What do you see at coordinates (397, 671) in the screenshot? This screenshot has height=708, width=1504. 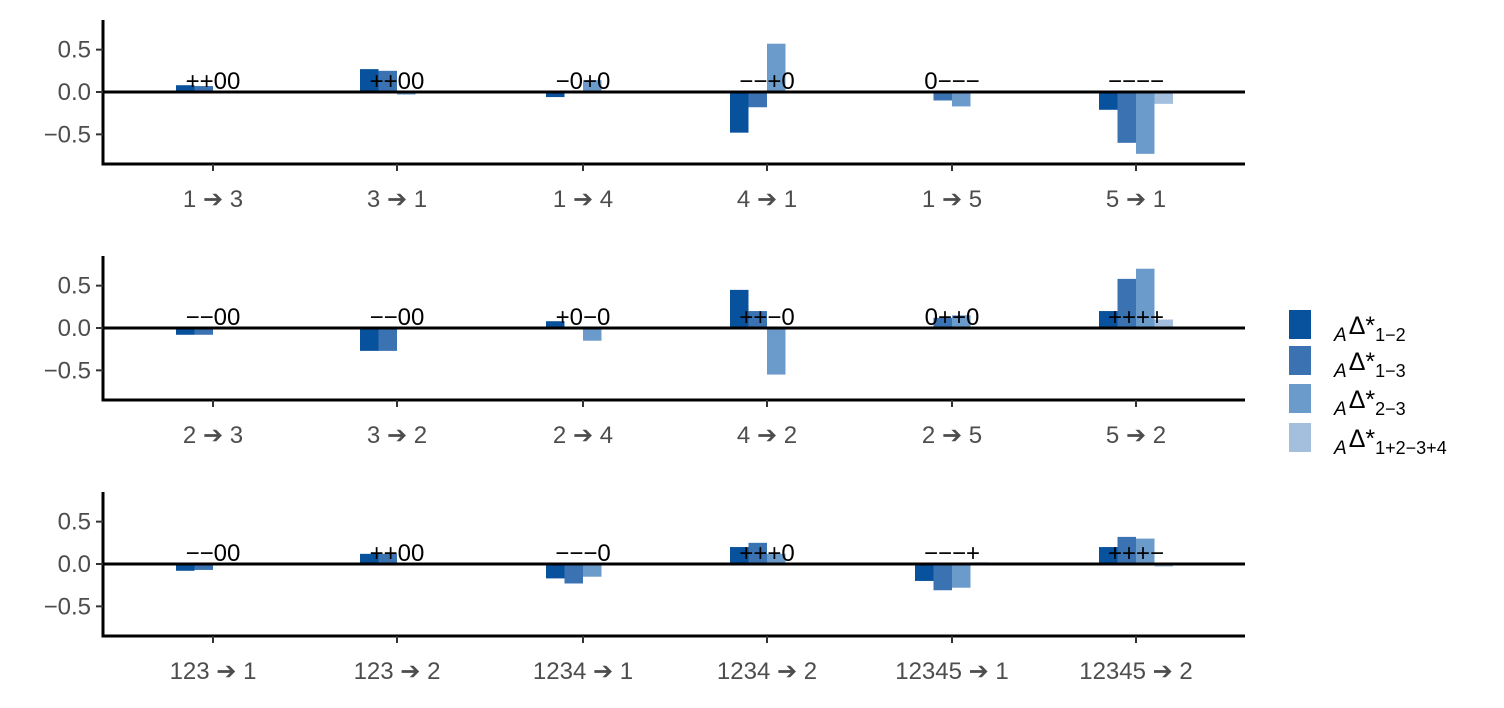 I see `x-tick-label: 123 ➔ 2` at bounding box center [397, 671].